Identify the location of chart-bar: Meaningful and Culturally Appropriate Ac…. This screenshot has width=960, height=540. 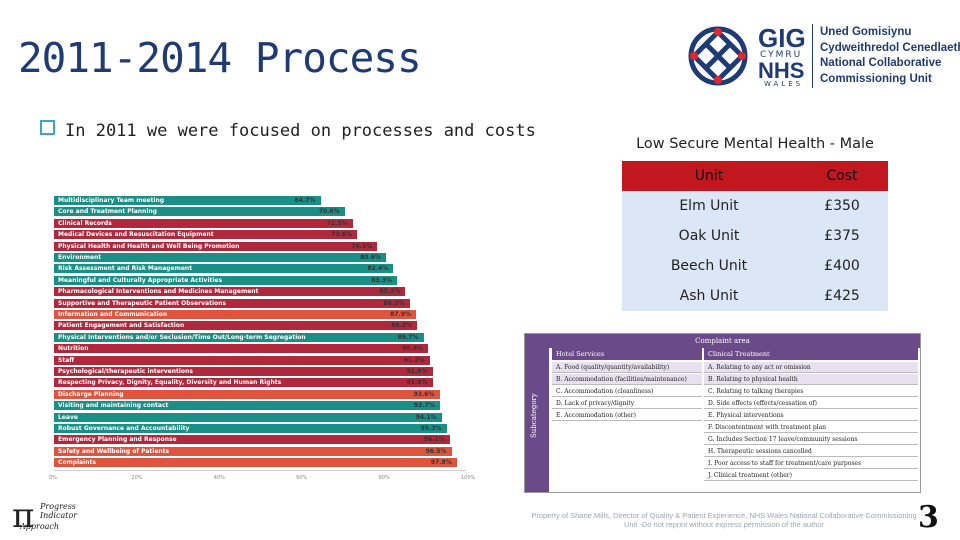
(226, 280).